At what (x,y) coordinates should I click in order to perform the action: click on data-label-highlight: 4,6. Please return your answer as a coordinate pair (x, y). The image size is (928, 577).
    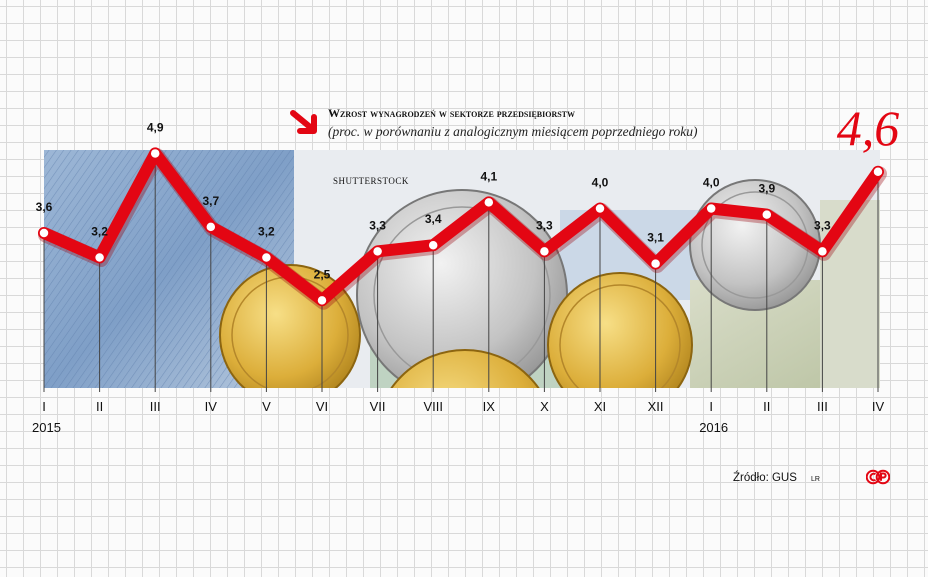
    Looking at the image, I should click on (868, 128).